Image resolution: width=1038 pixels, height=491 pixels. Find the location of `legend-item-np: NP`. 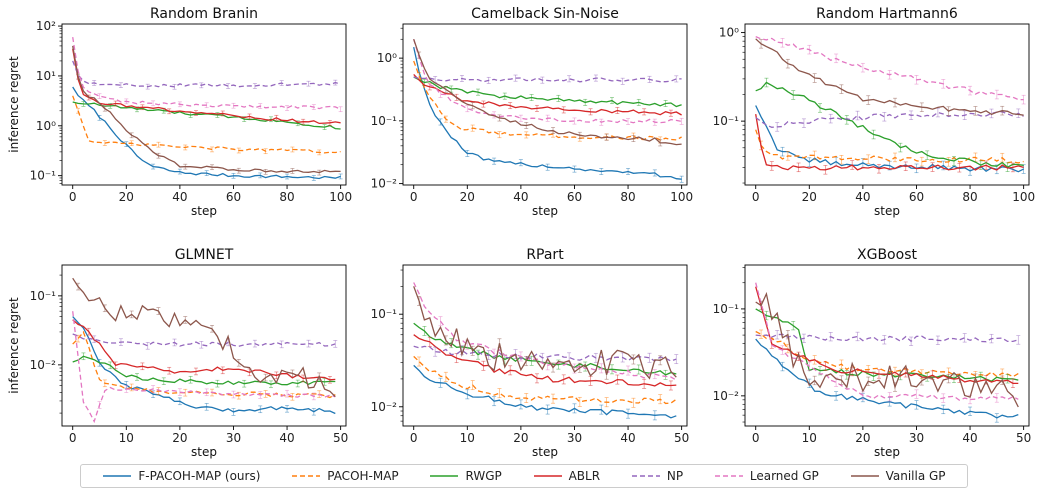

legend-item-np: NP is located at coordinates (657, 476).